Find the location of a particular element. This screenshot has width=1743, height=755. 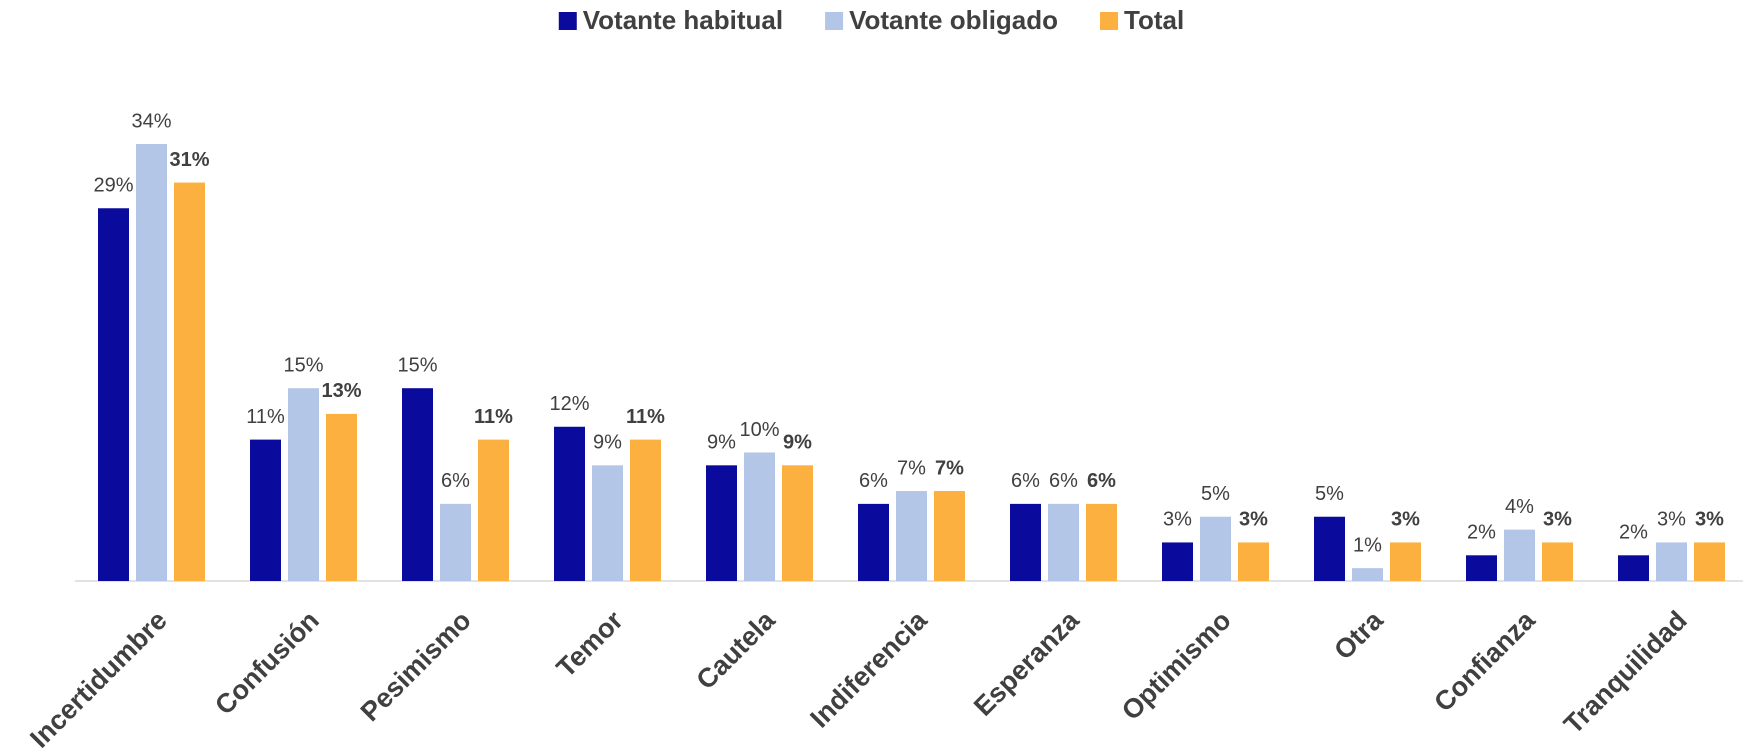

x-tick-label: Confusión is located at coordinates (267, 663).